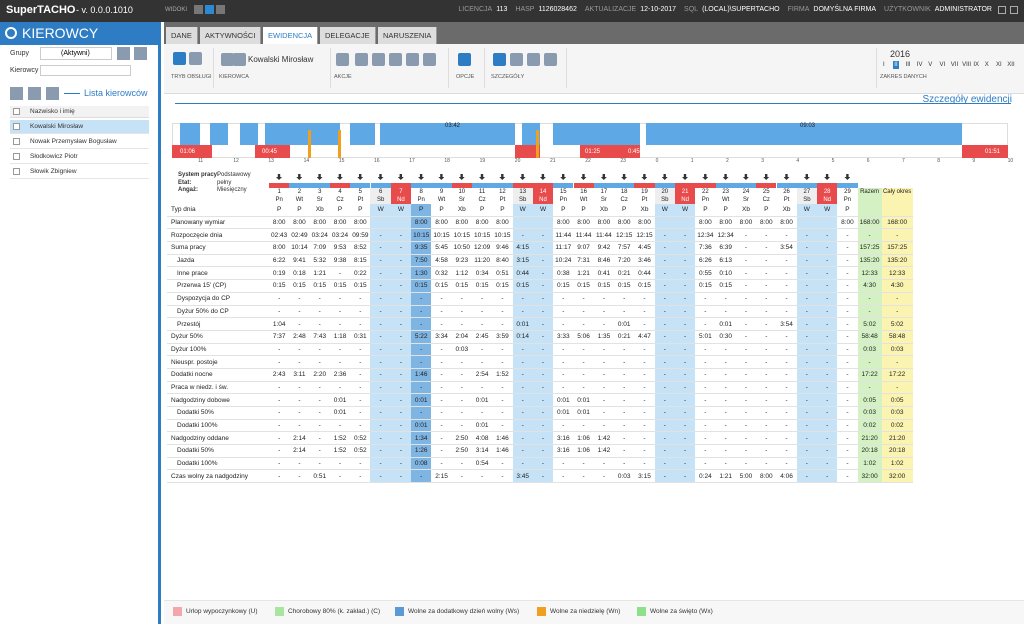 This screenshot has width=1024, height=624. Describe the element at coordinates (967, 65) in the screenshot. I see `month: VIII` at that location.